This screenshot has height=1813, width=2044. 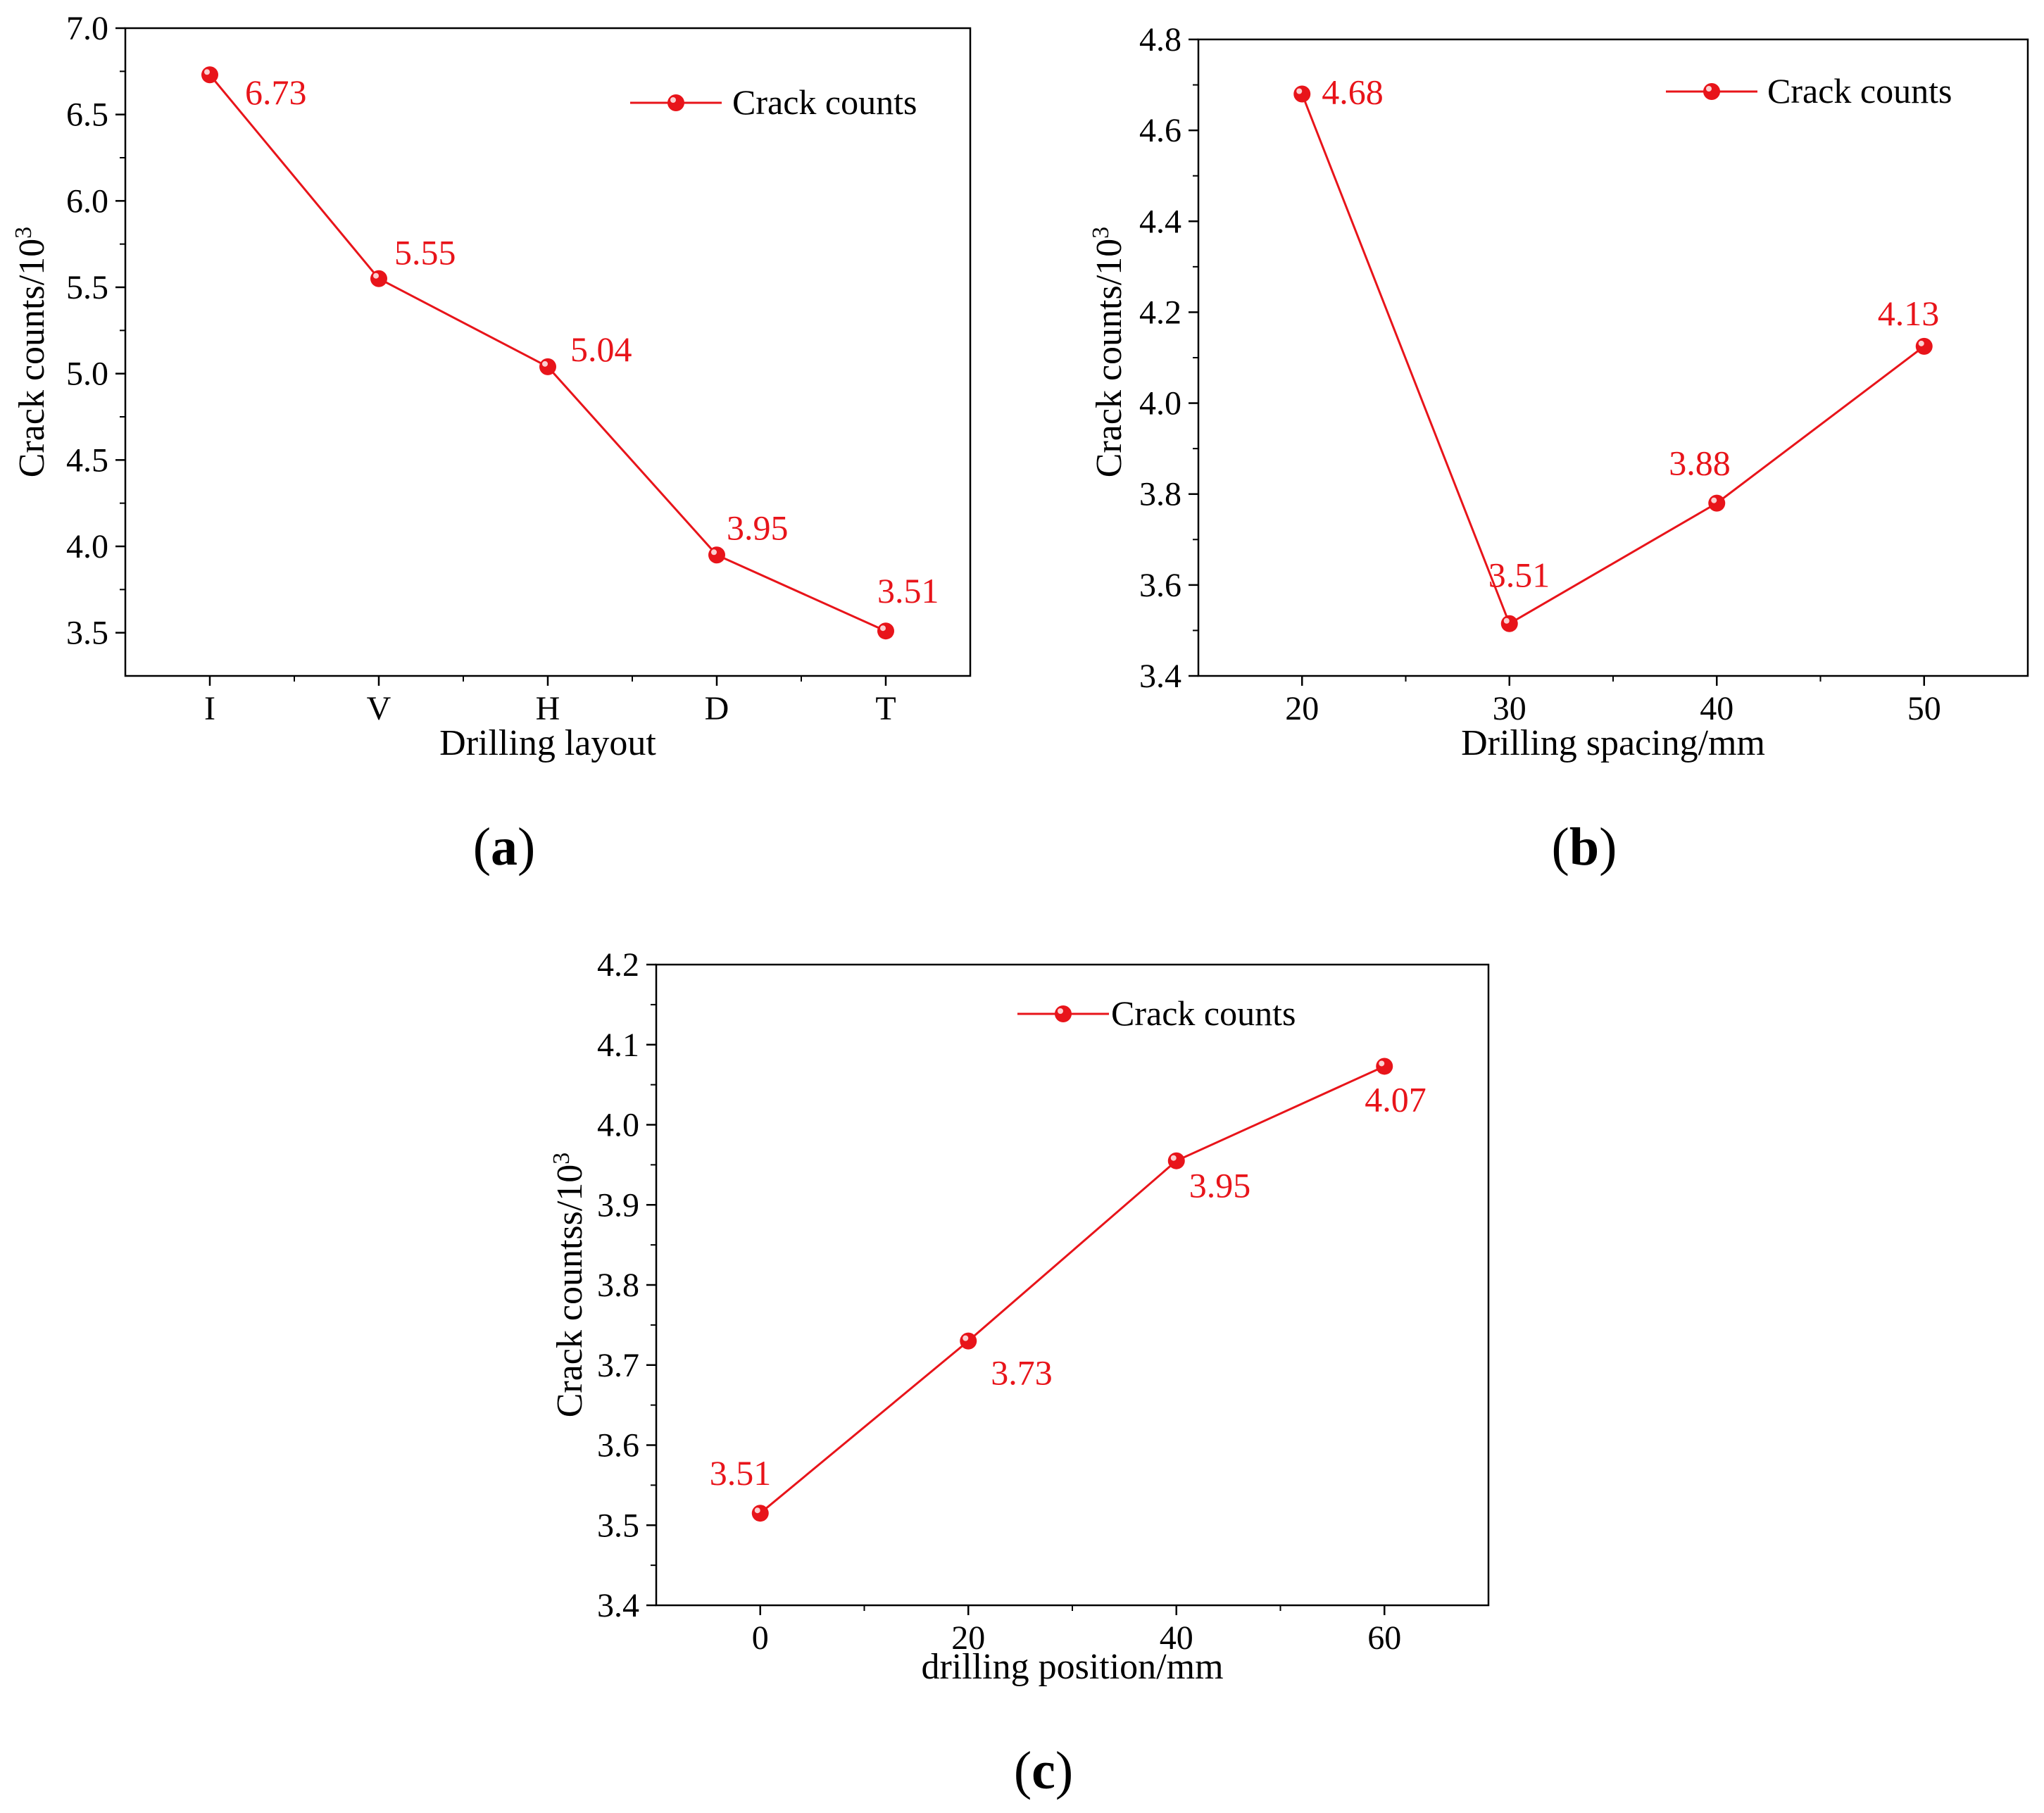 What do you see at coordinates (425, 252) in the screenshot?
I see `data-label-a-1: 5.55` at bounding box center [425, 252].